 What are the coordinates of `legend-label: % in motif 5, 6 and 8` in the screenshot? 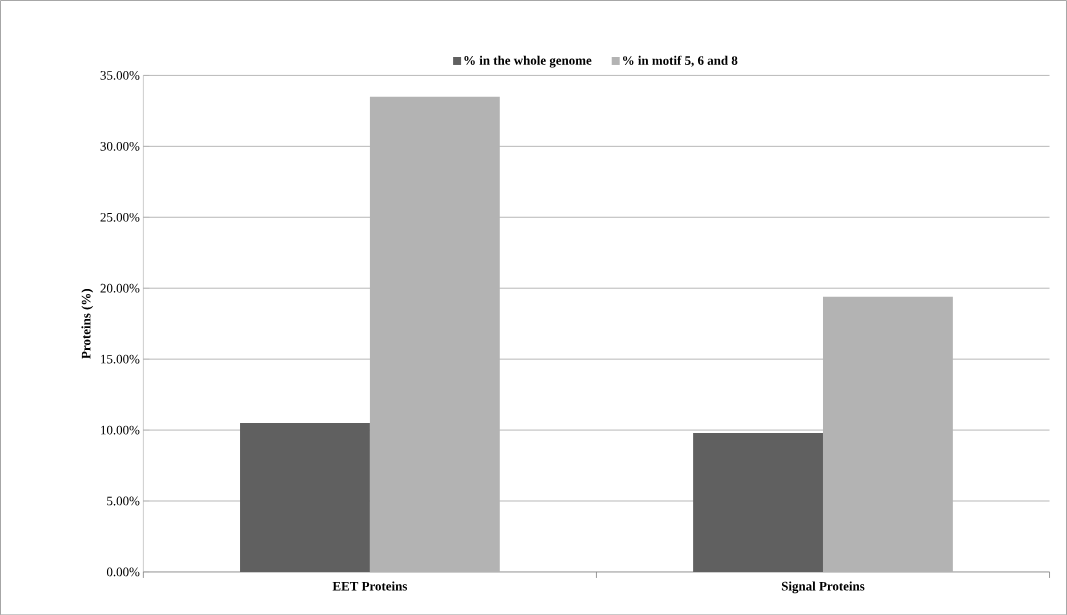 It's located at (680, 61).